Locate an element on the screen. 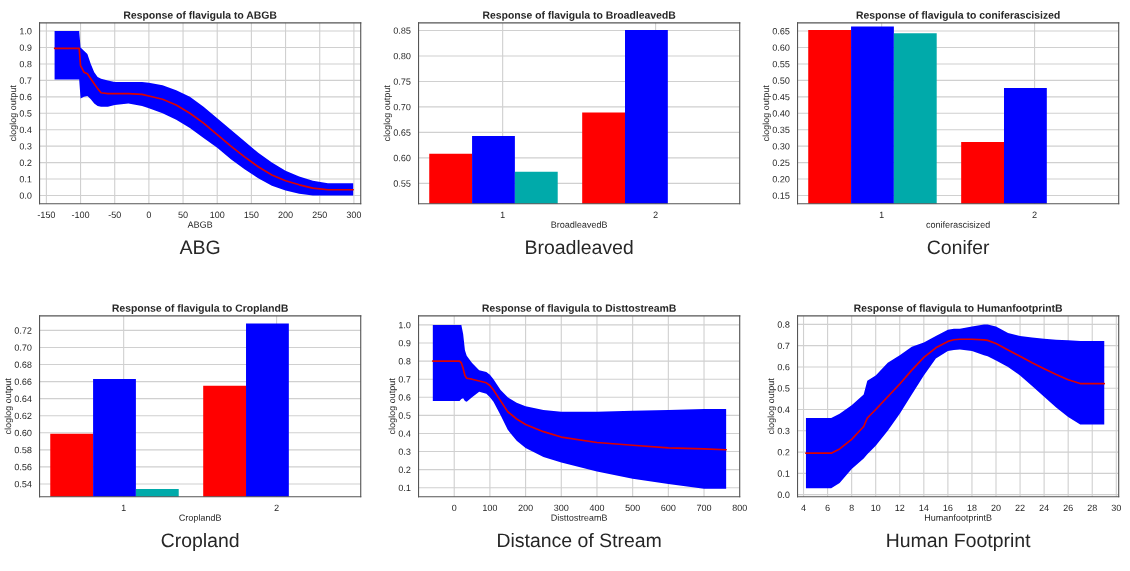 This screenshot has height=571, width=1130. text: Distance of Stream is located at coordinates (579, 540).